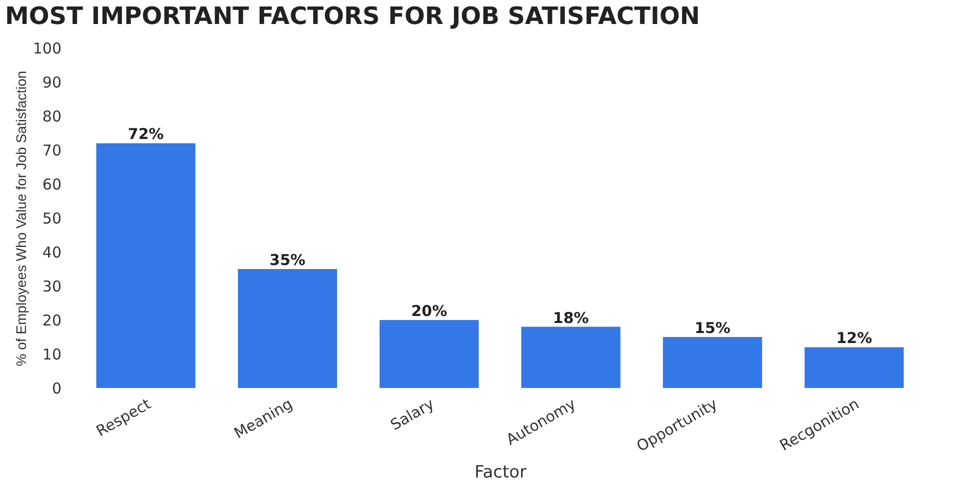 The height and width of the screenshot is (491, 966). Describe the element at coordinates (52, 321) in the screenshot. I see `y-tick-label: 20` at that location.